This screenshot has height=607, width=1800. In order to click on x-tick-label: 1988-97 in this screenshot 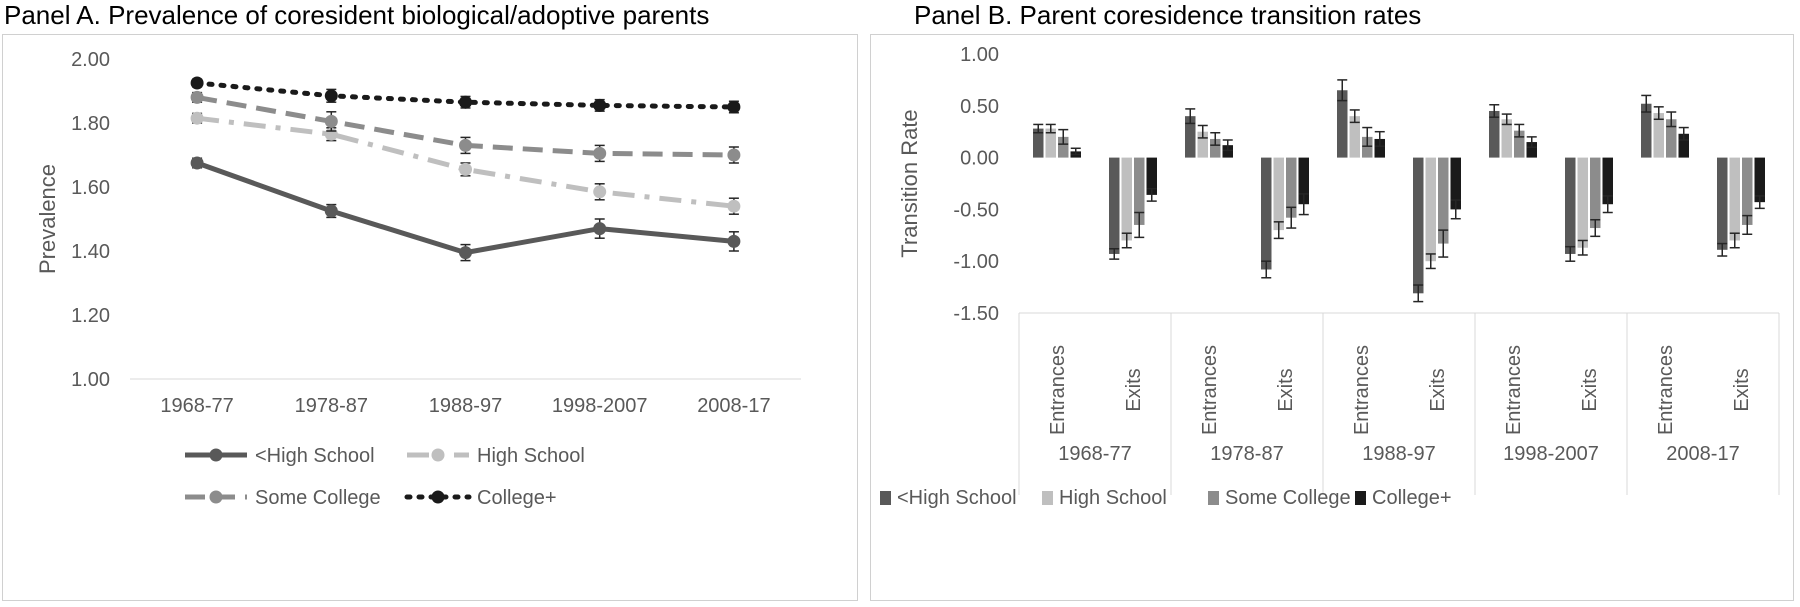, I will do `click(465, 406)`.